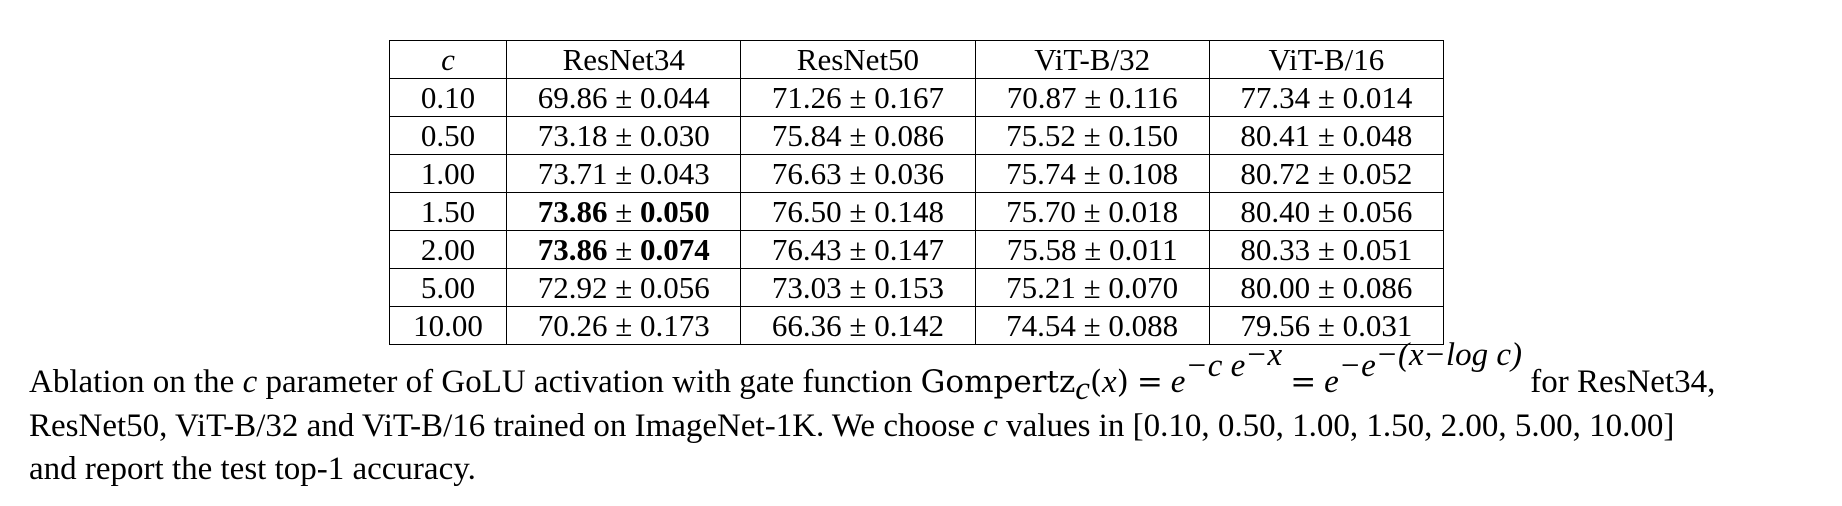 The width and height of the screenshot is (1842, 506). What do you see at coordinates (674, 97) in the screenshot?
I see `accuracy-std: 0.044` at bounding box center [674, 97].